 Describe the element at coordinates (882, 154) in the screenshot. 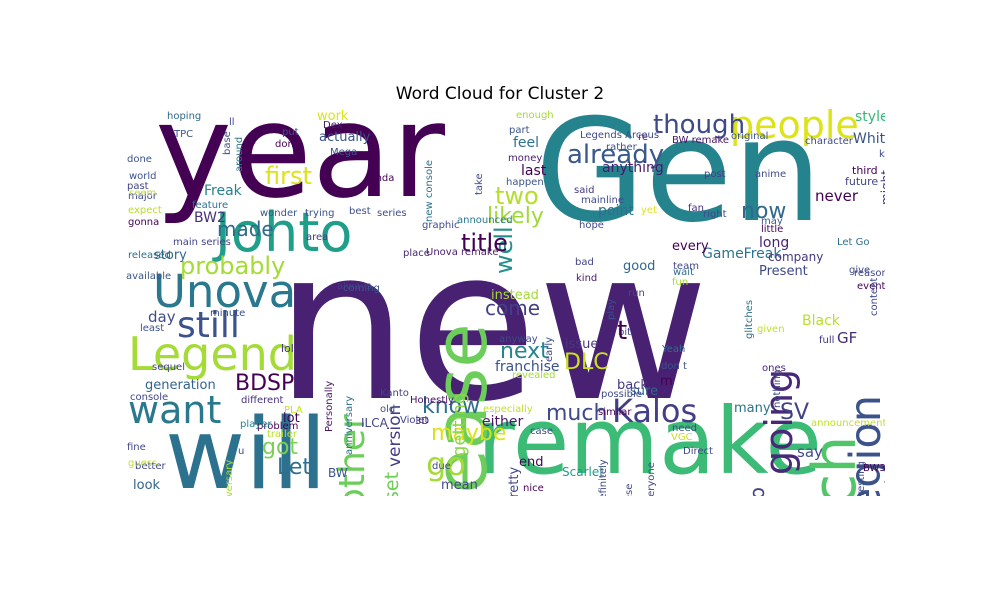

I see `word-keep: keep` at that location.